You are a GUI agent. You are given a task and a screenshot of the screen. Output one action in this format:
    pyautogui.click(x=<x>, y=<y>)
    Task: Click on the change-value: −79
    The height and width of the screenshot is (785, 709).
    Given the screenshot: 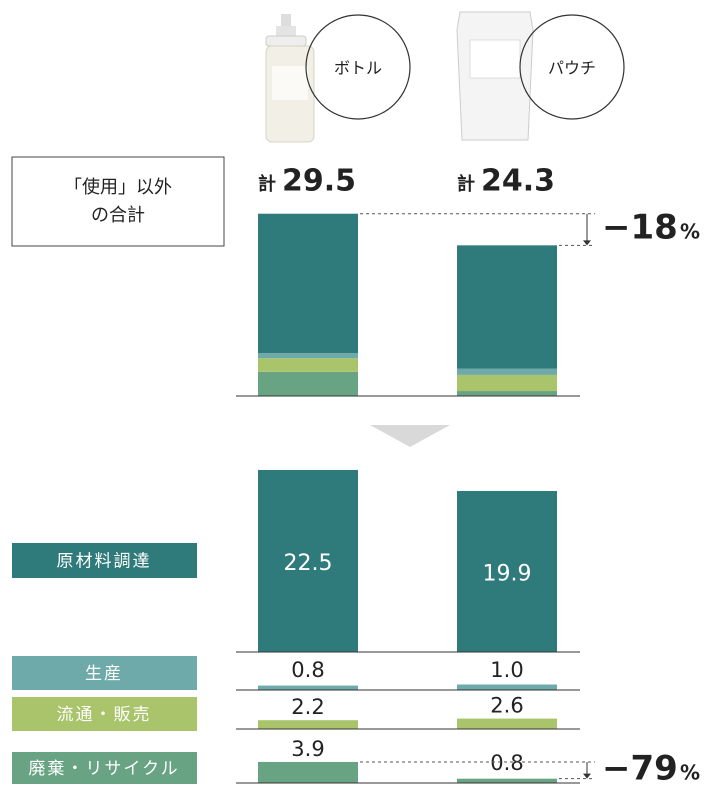 What is the action you would take?
    pyautogui.click(x=640, y=767)
    